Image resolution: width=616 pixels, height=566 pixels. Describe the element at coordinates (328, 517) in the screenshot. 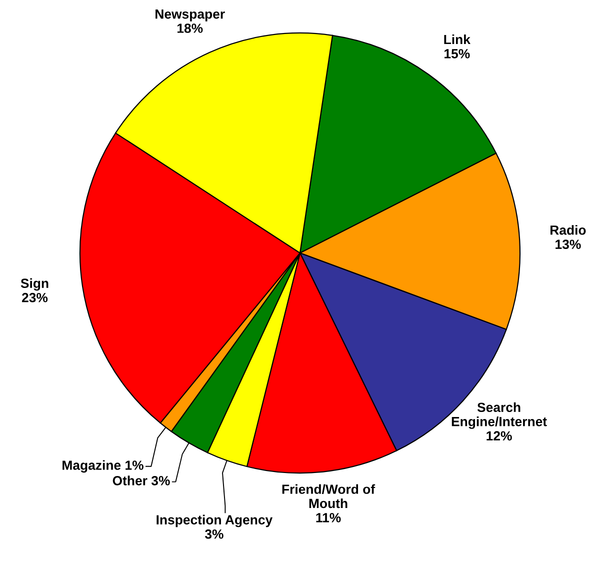

I see `data-label: 11%` at that location.